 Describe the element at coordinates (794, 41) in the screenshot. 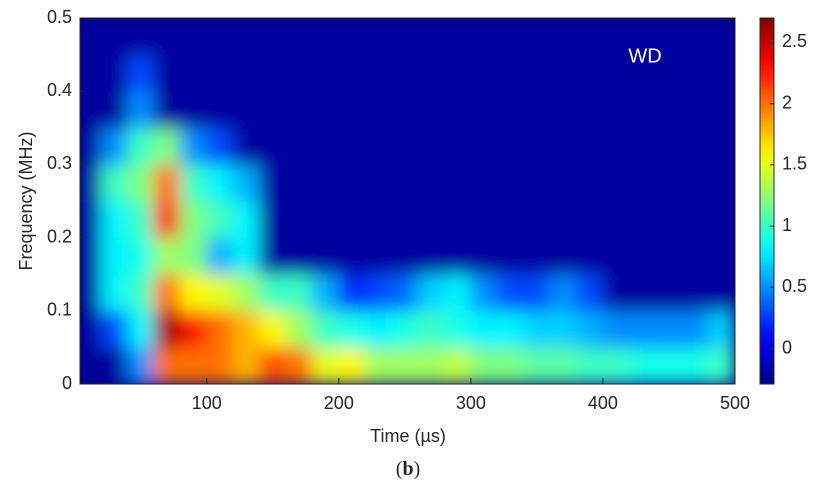

I see `colorbar-tick-label: 2.5` at that location.